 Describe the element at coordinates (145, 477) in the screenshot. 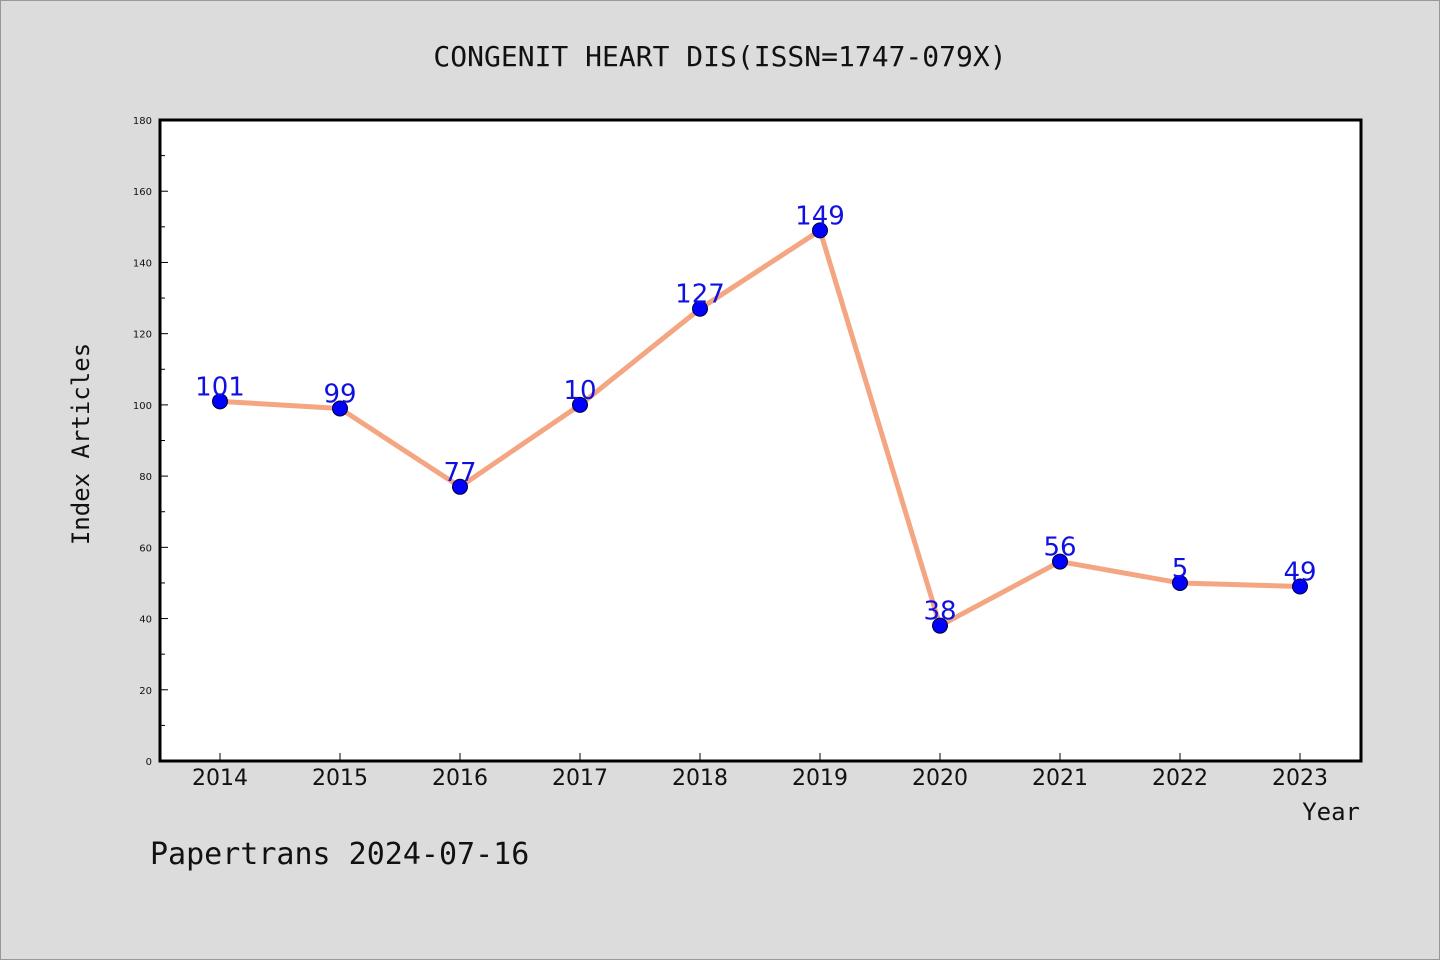

I see `y-tick-label: 80` at that location.